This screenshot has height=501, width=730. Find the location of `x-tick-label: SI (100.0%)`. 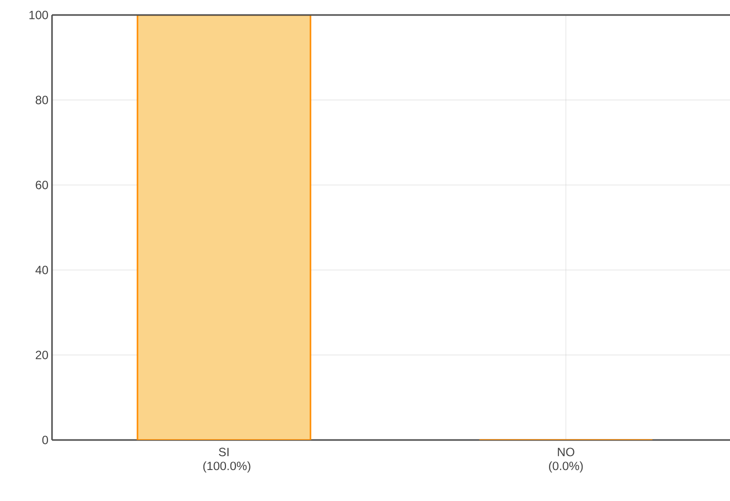

x-tick-label: SI (100.0%) is located at coordinates (226, 460).